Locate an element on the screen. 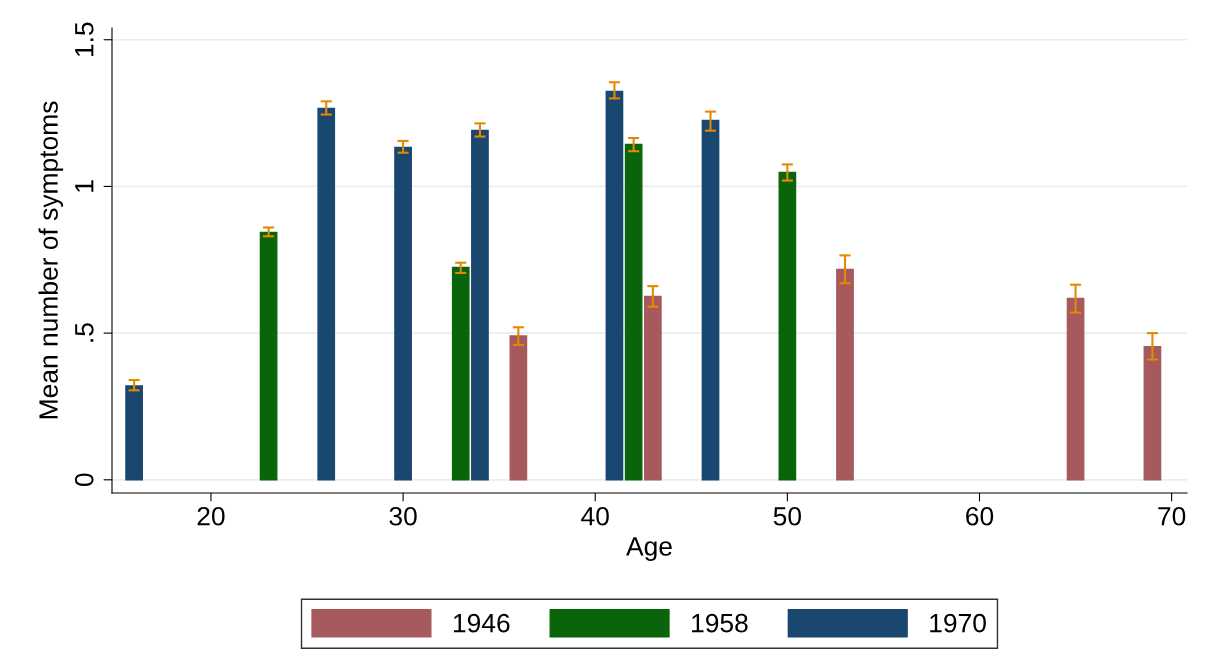 This screenshot has height=672, width=1211. x-tick-label: 50 is located at coordinates (787, 516).